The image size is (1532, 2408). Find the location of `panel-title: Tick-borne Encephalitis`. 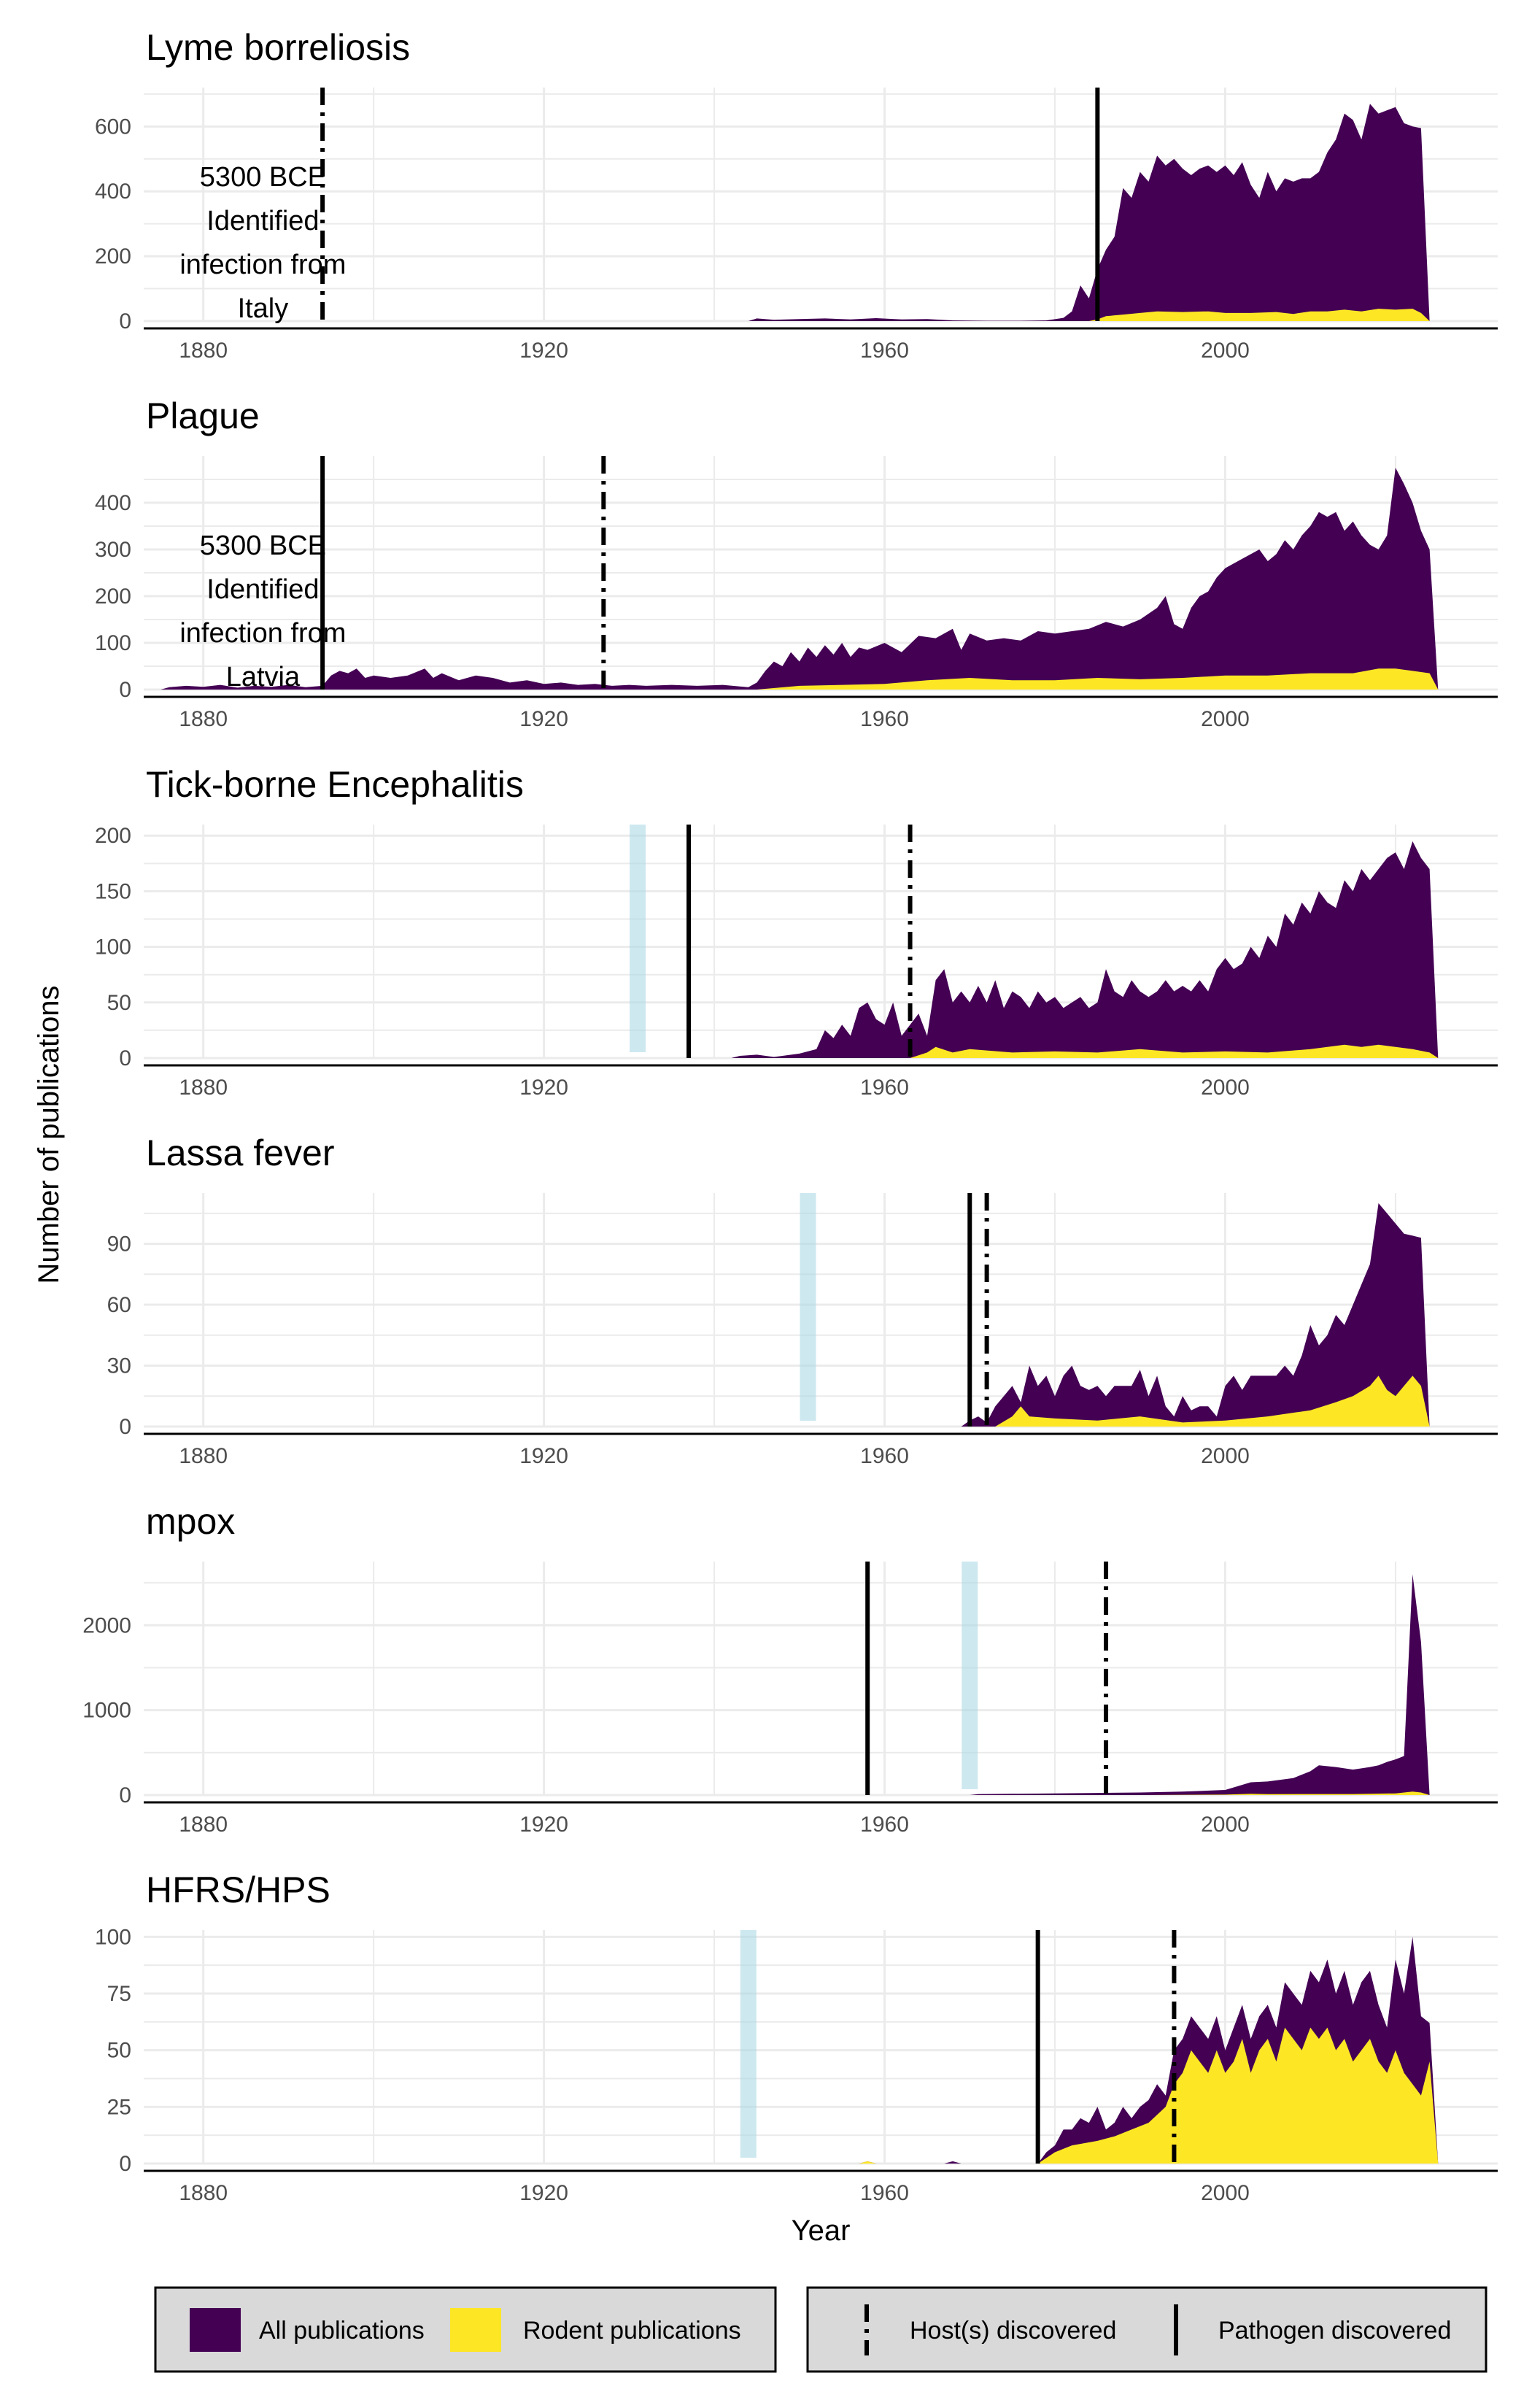

panel-title: Tick-borne Encephalitis is located at coordinates (335, 785).